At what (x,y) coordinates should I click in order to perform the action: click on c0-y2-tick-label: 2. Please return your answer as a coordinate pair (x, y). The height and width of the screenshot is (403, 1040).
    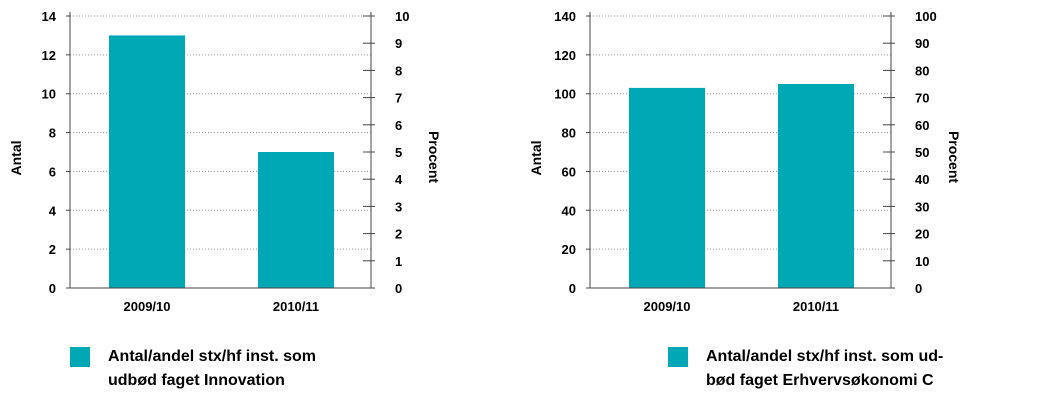
    Looking at the image, I should click on (398, 234).